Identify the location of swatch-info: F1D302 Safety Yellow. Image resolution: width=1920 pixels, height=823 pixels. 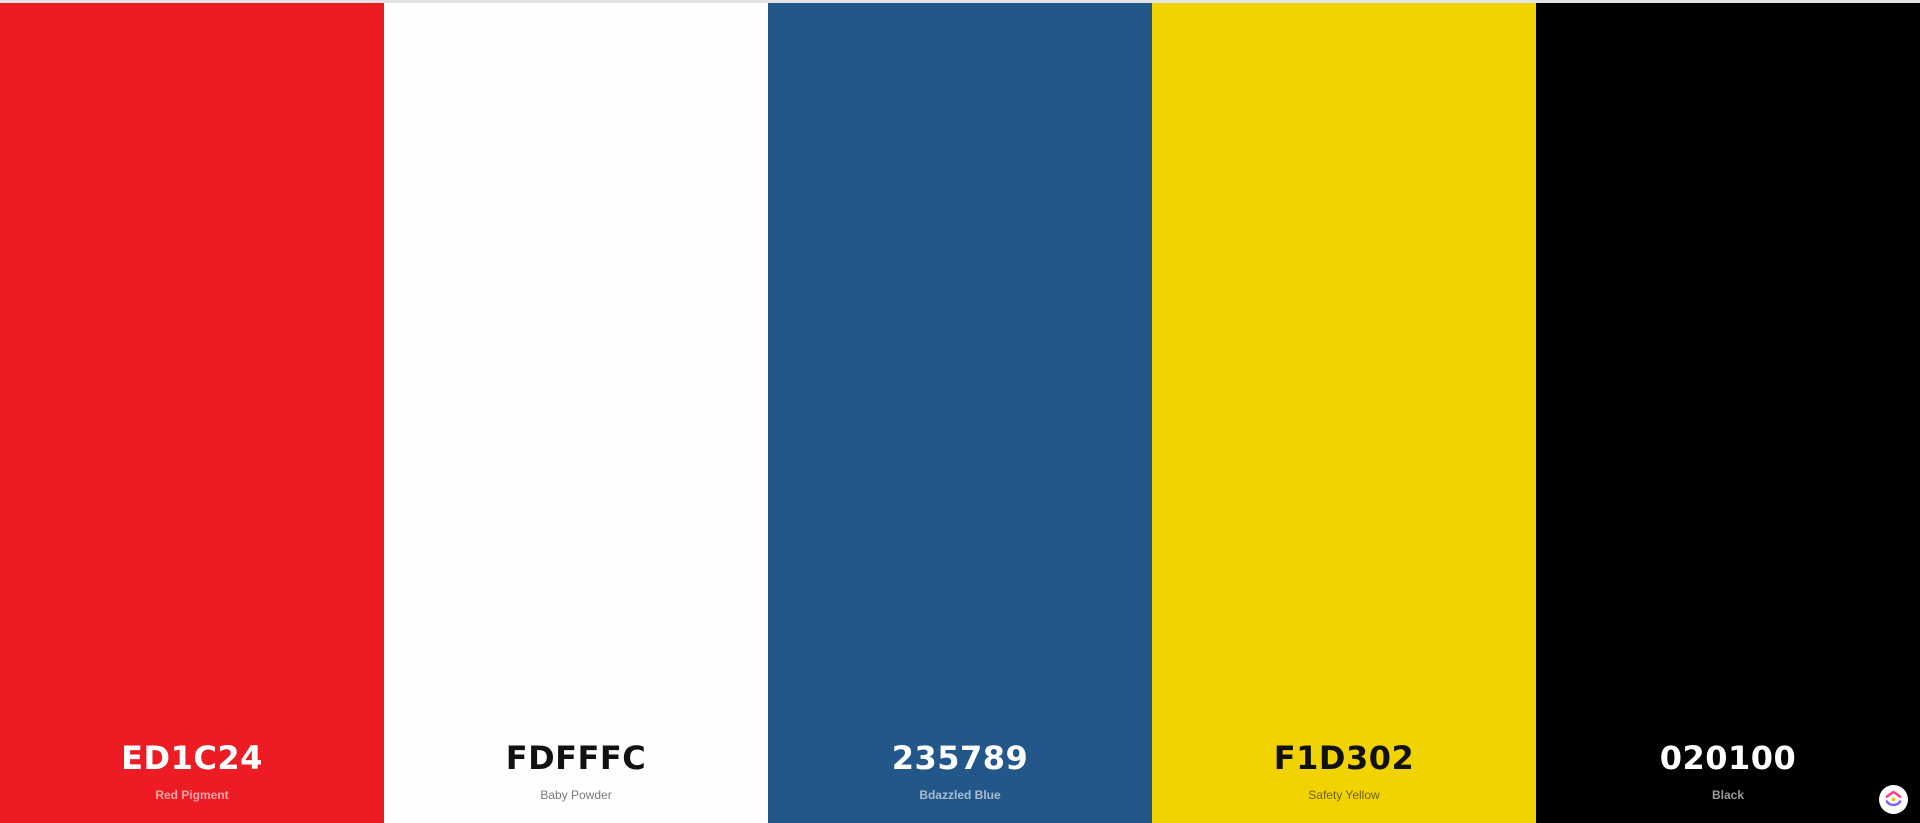
(1344, 771).